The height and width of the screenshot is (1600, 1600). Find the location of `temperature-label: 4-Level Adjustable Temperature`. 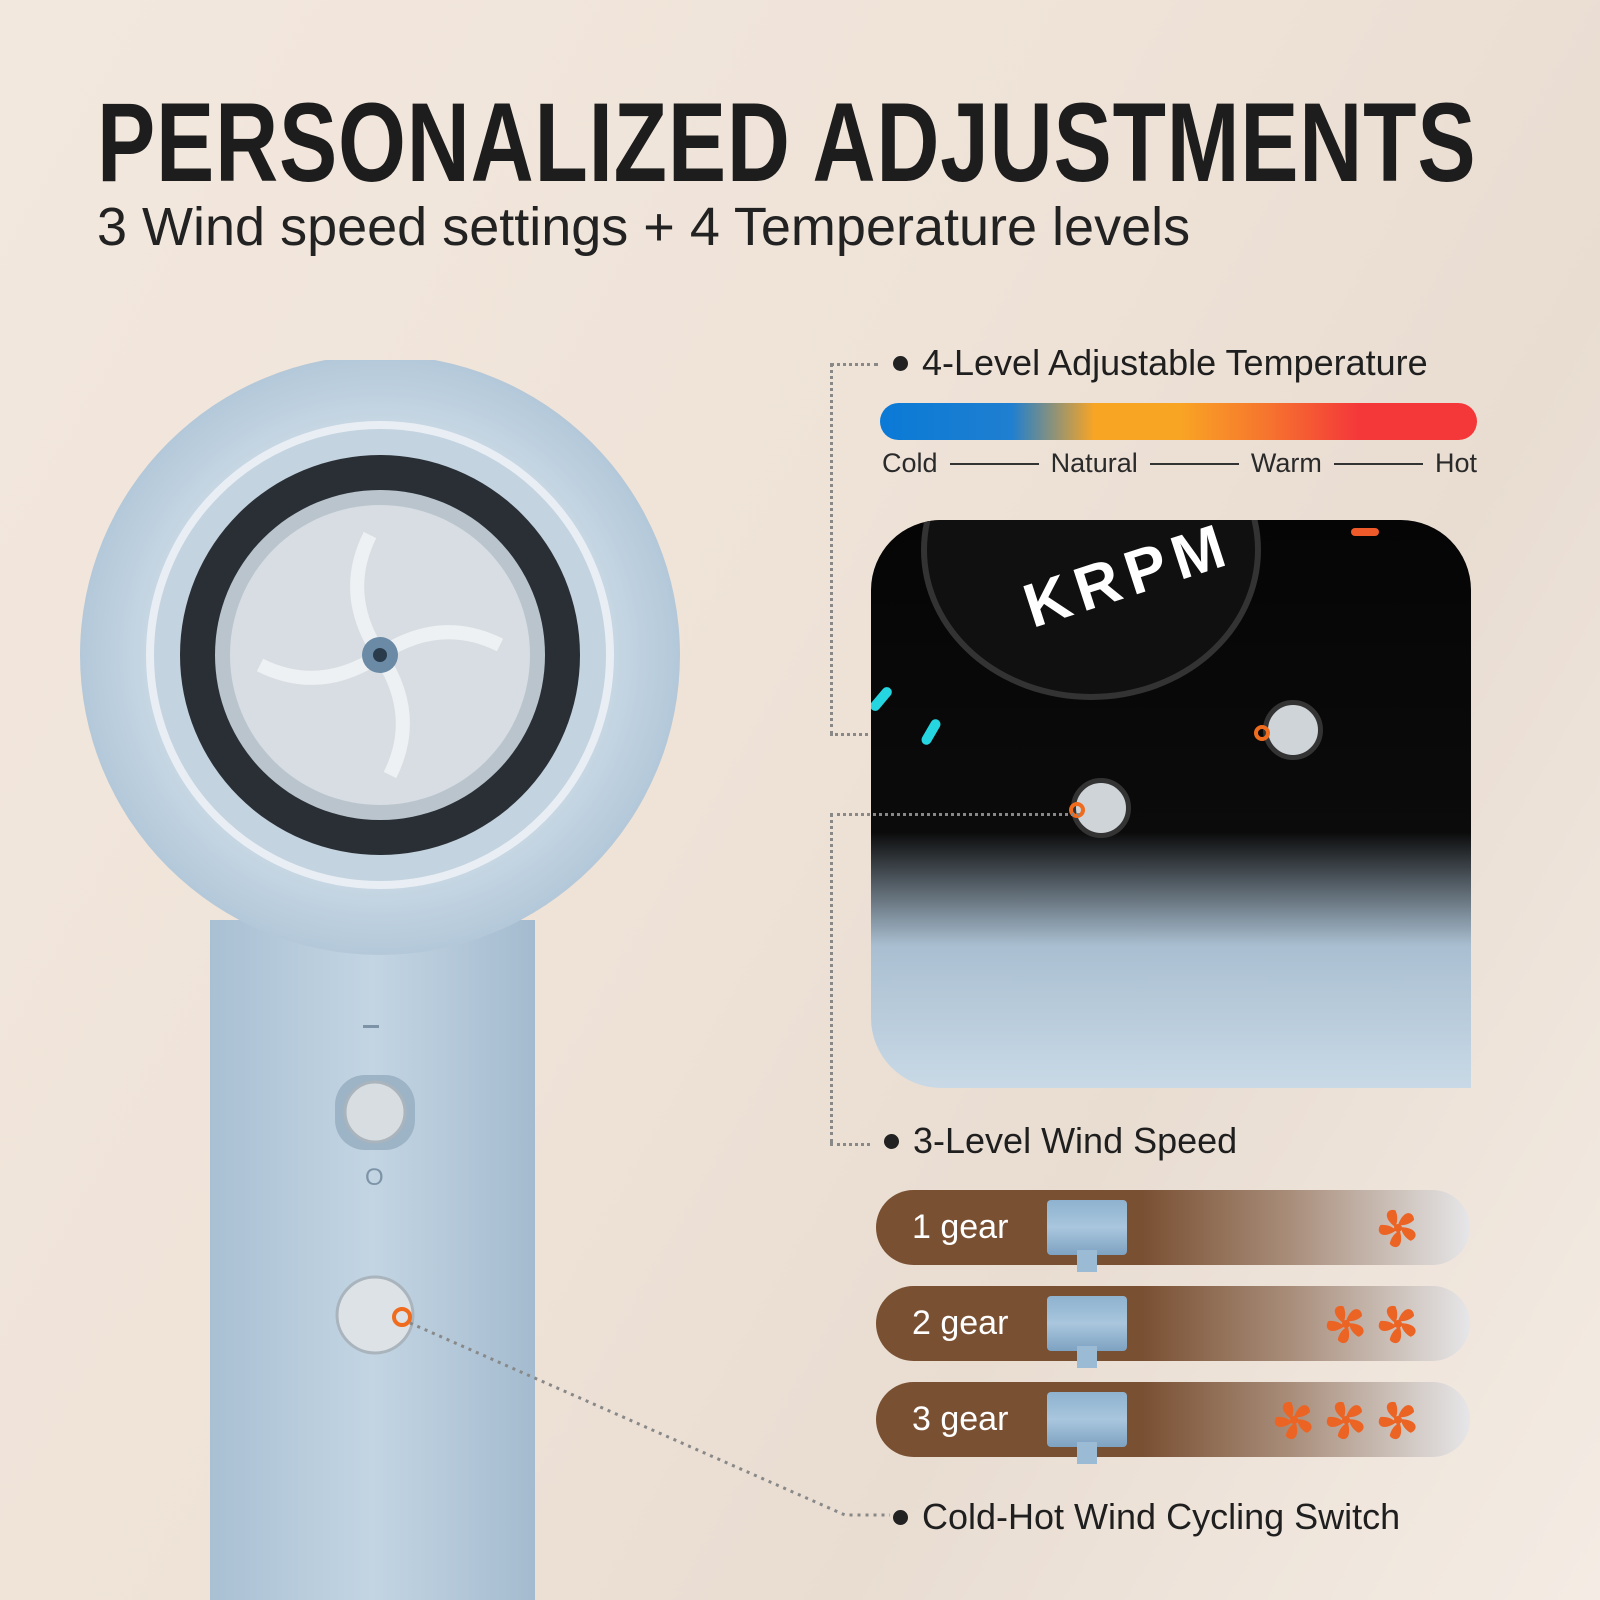

temperature-label: 4-Level Adjustable Temperature is located at coordinates (1160, 363).